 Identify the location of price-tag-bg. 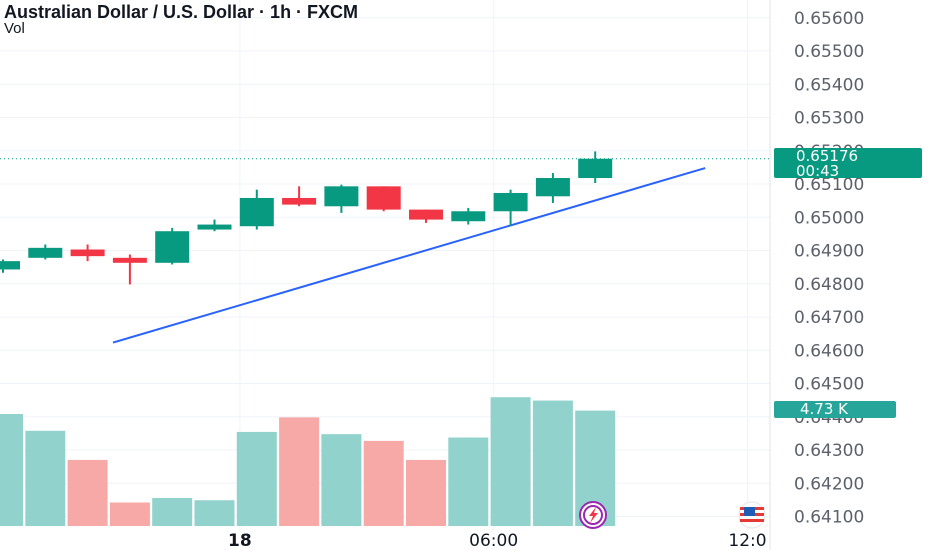
(848, 163).